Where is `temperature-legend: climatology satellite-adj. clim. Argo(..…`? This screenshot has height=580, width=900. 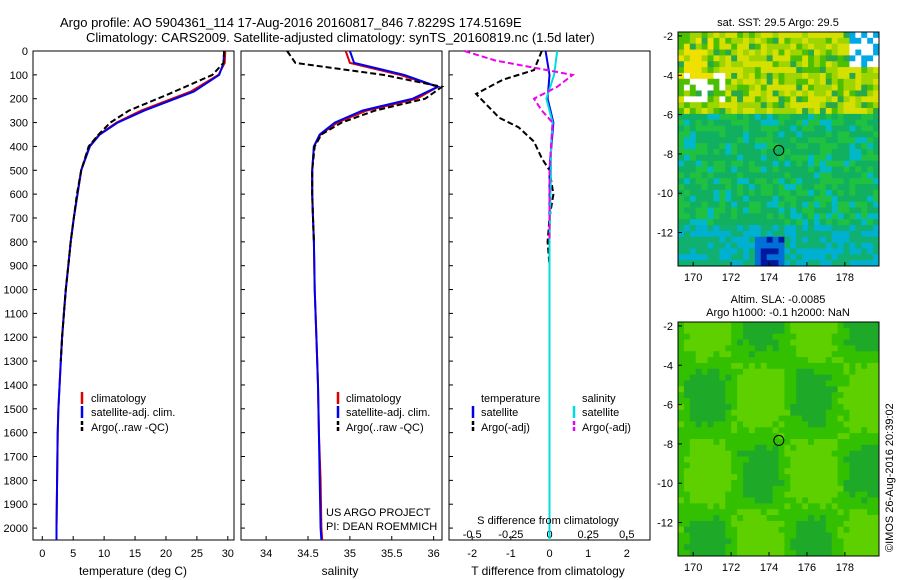
temperature-legend: climatology satellite-adj. clim. Argo(..… is located at coordinates (127, 413).